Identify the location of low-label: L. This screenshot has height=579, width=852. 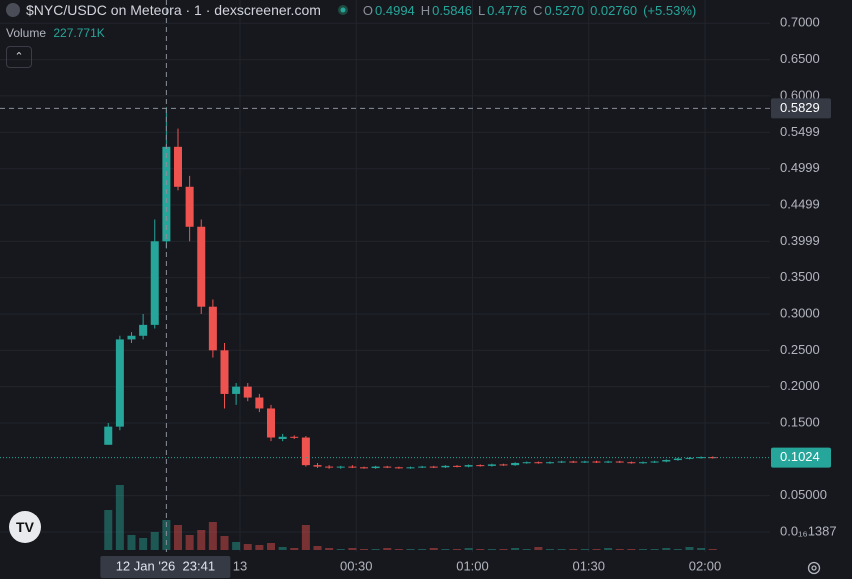
(481, 10).